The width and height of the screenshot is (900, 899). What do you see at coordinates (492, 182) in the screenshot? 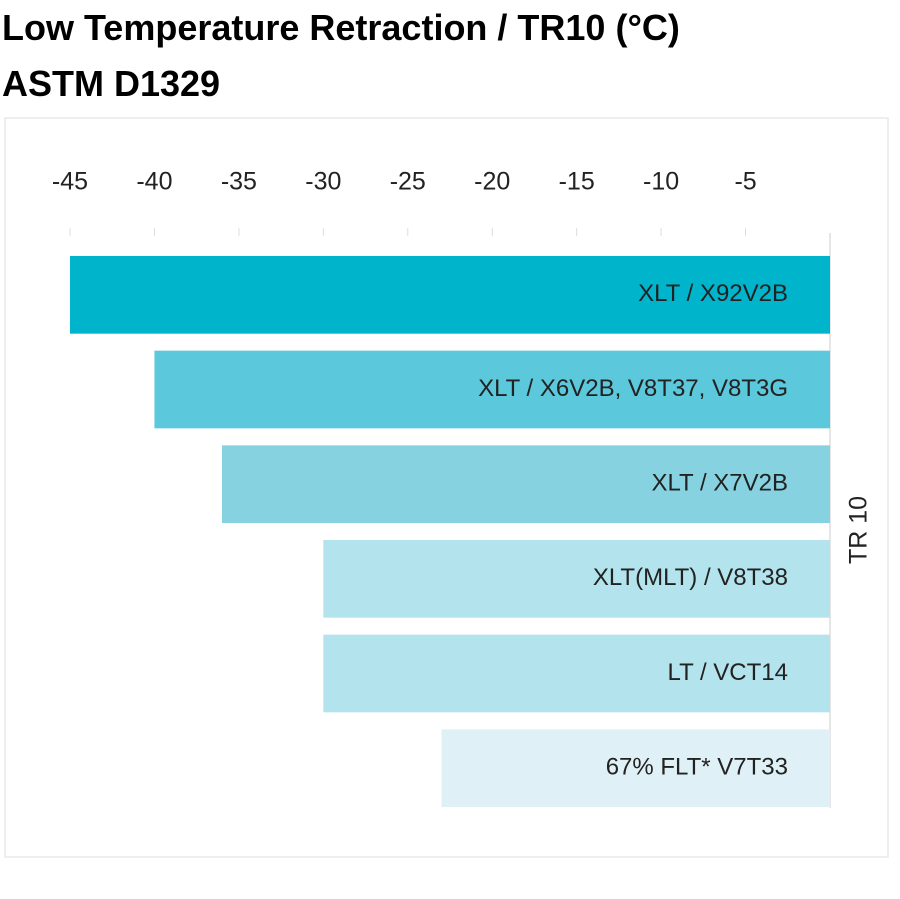
I see `x-tick-label: -20` at bounding box center [492, 182].